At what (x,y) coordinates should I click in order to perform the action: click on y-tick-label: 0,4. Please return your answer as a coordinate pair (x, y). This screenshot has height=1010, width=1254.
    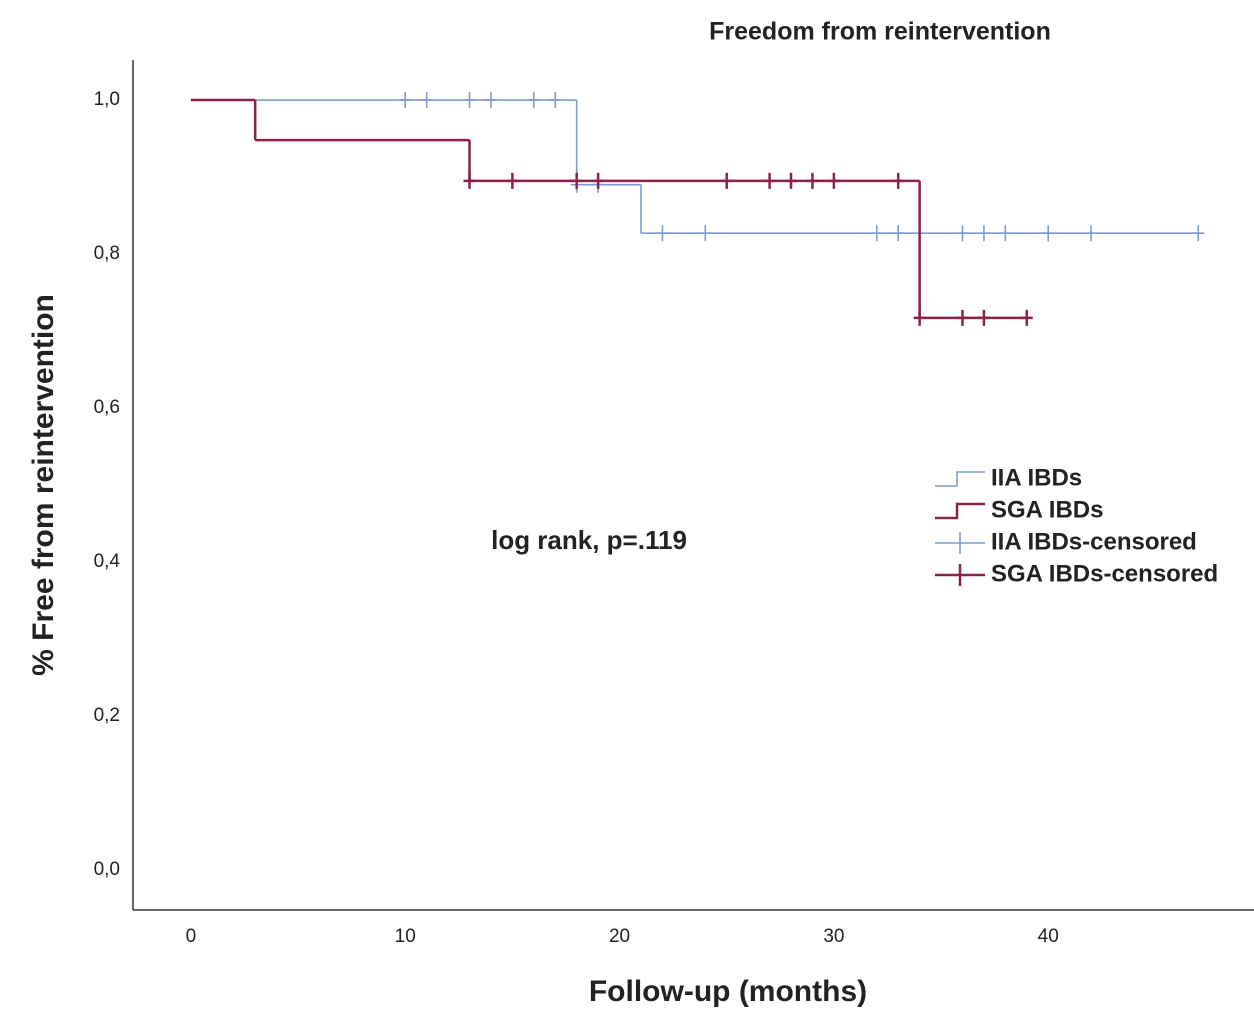
    Looking at the image, I should click on (107, 561).